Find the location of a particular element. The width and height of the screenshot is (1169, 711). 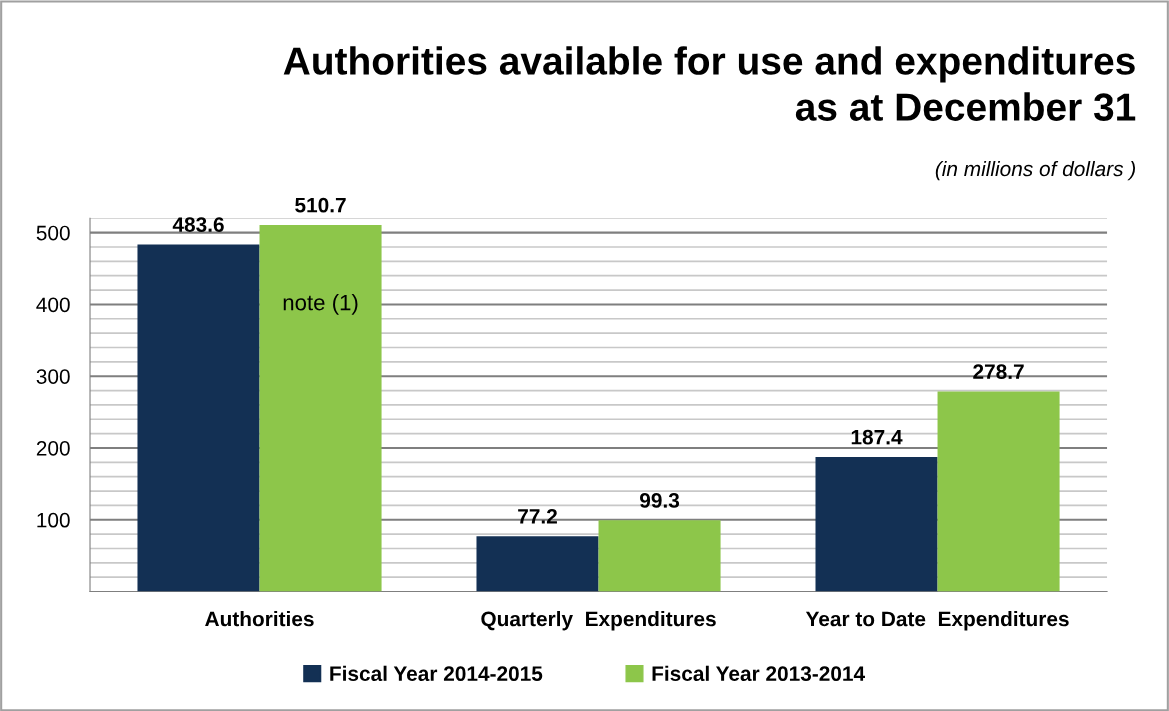

chart-title: Authorities available for use and expenditures as at December 31 is located at coordinates (709, 83).